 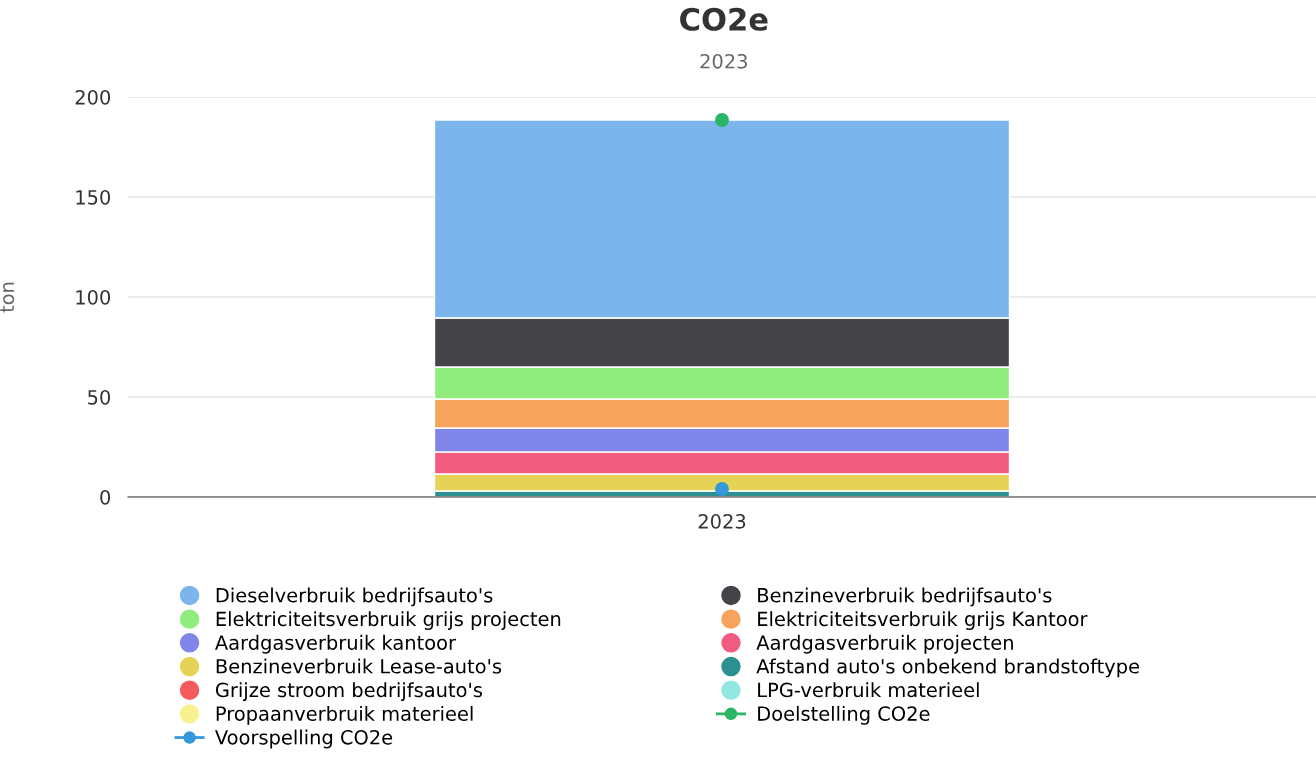 I want to click on legend-label: Doelstelling CO2e, so click(x=844, y=715).